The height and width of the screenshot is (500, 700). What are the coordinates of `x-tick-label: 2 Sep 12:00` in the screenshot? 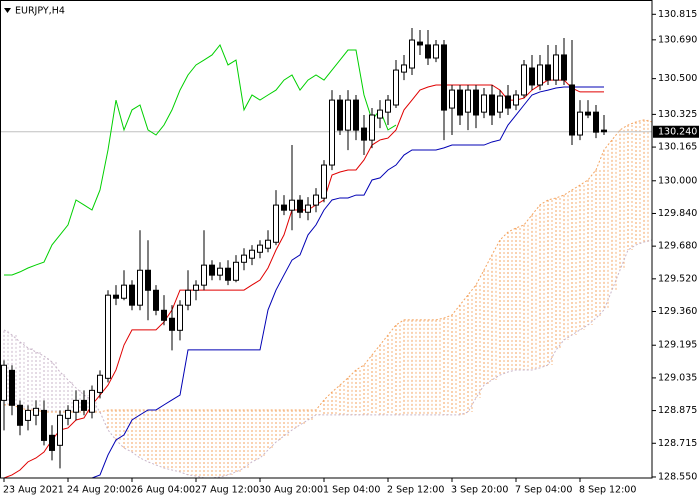 It's located at (415, 490).